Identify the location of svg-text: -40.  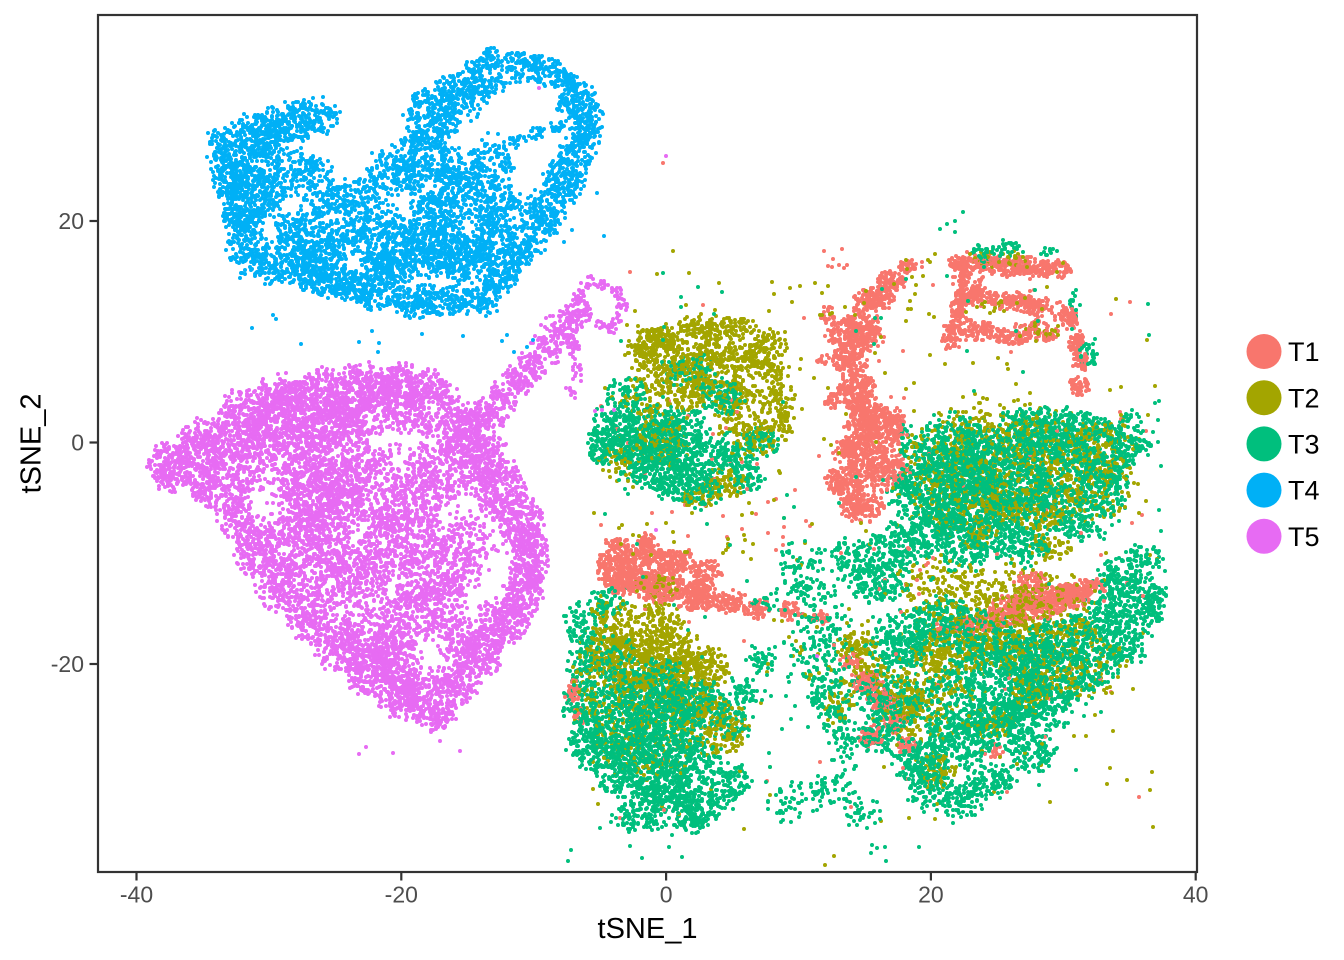
(136, 895).